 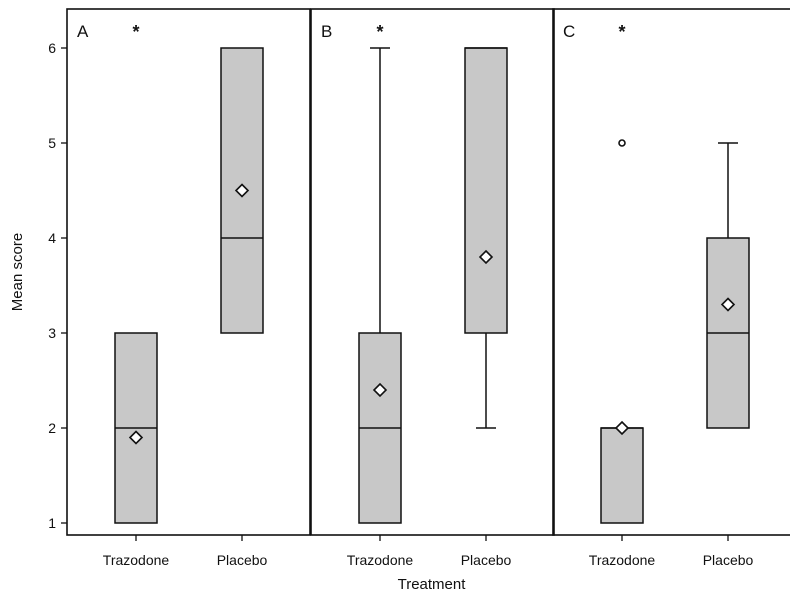 What do you see at coordinates (52, 333) in the screenshot?
I see `y-tick-label: 3` at bounding box center [52, 333].